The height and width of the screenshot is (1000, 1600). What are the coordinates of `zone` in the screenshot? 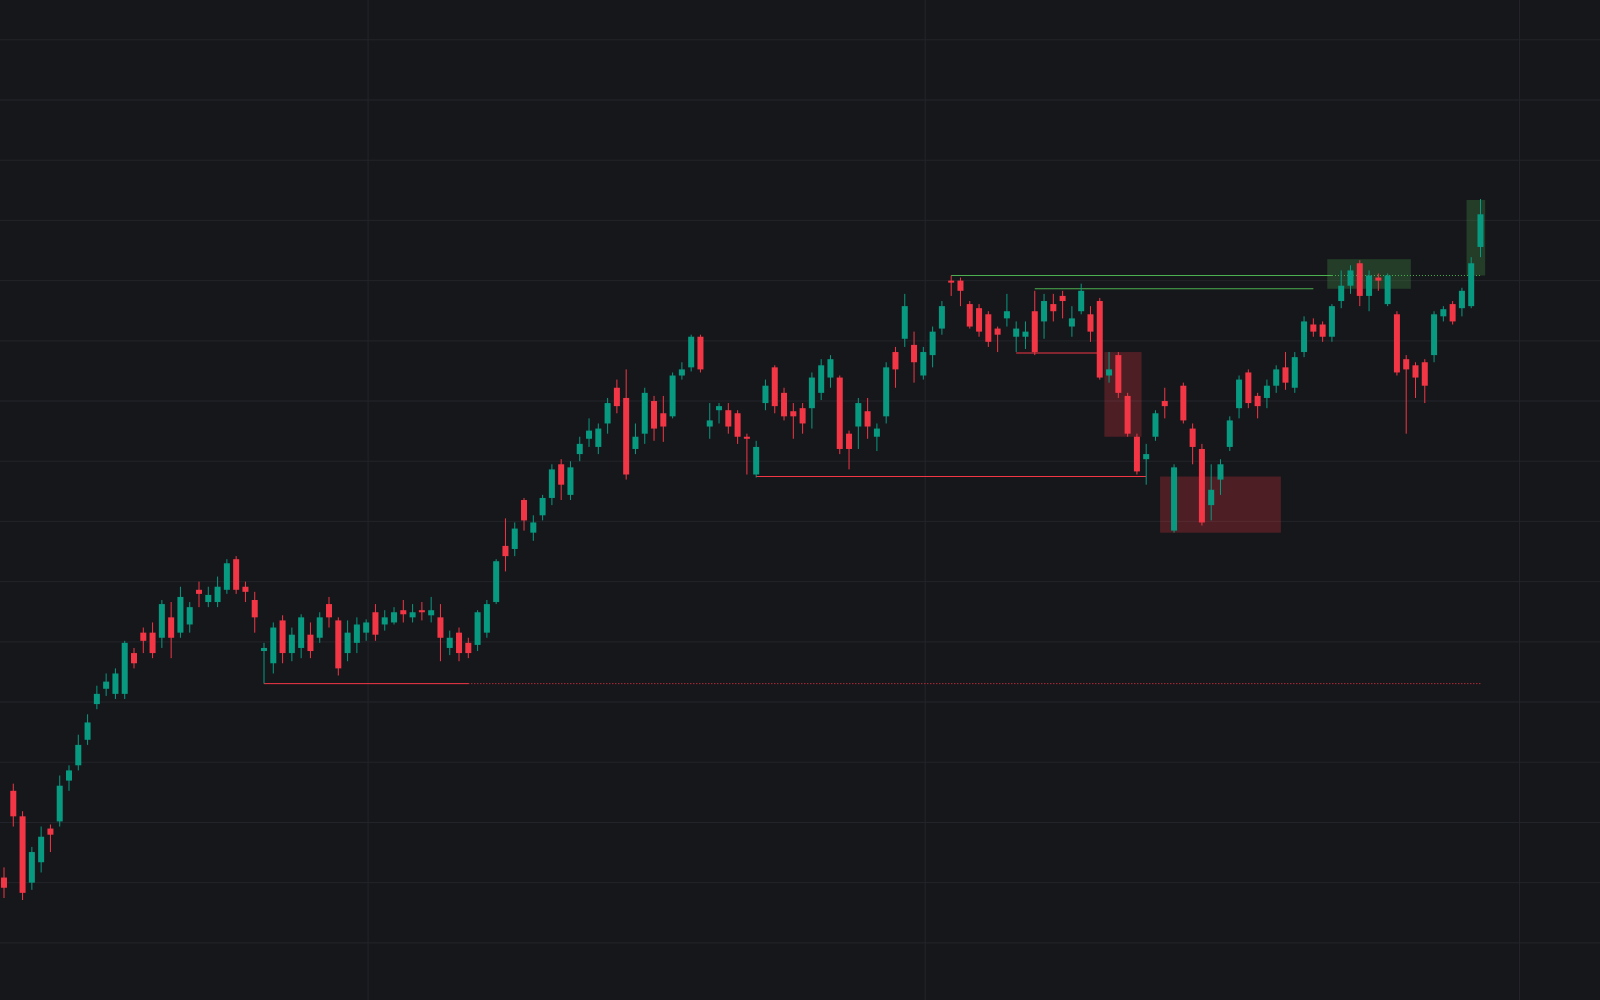 It's located at (1123, 394).